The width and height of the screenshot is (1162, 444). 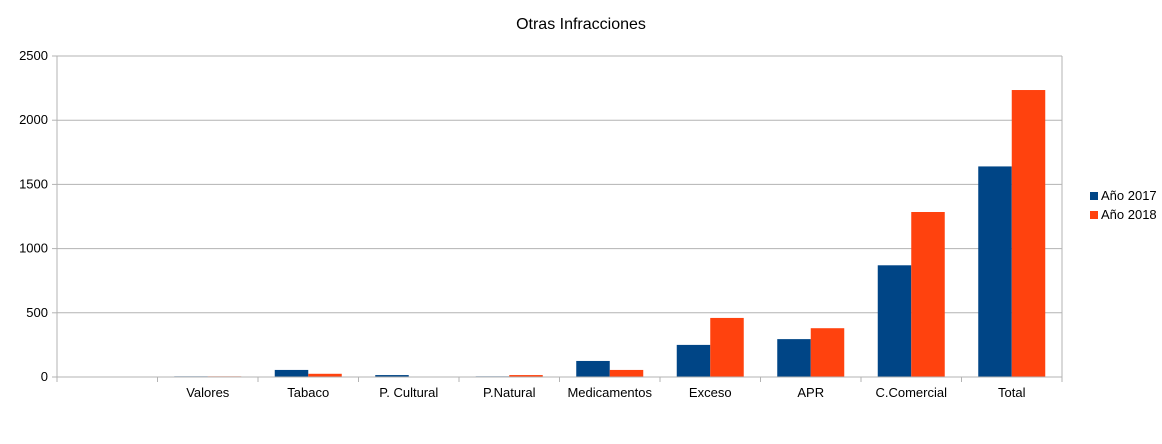 I want to click on chart-title: Otras Infracciones, so click(x=581, y=24).